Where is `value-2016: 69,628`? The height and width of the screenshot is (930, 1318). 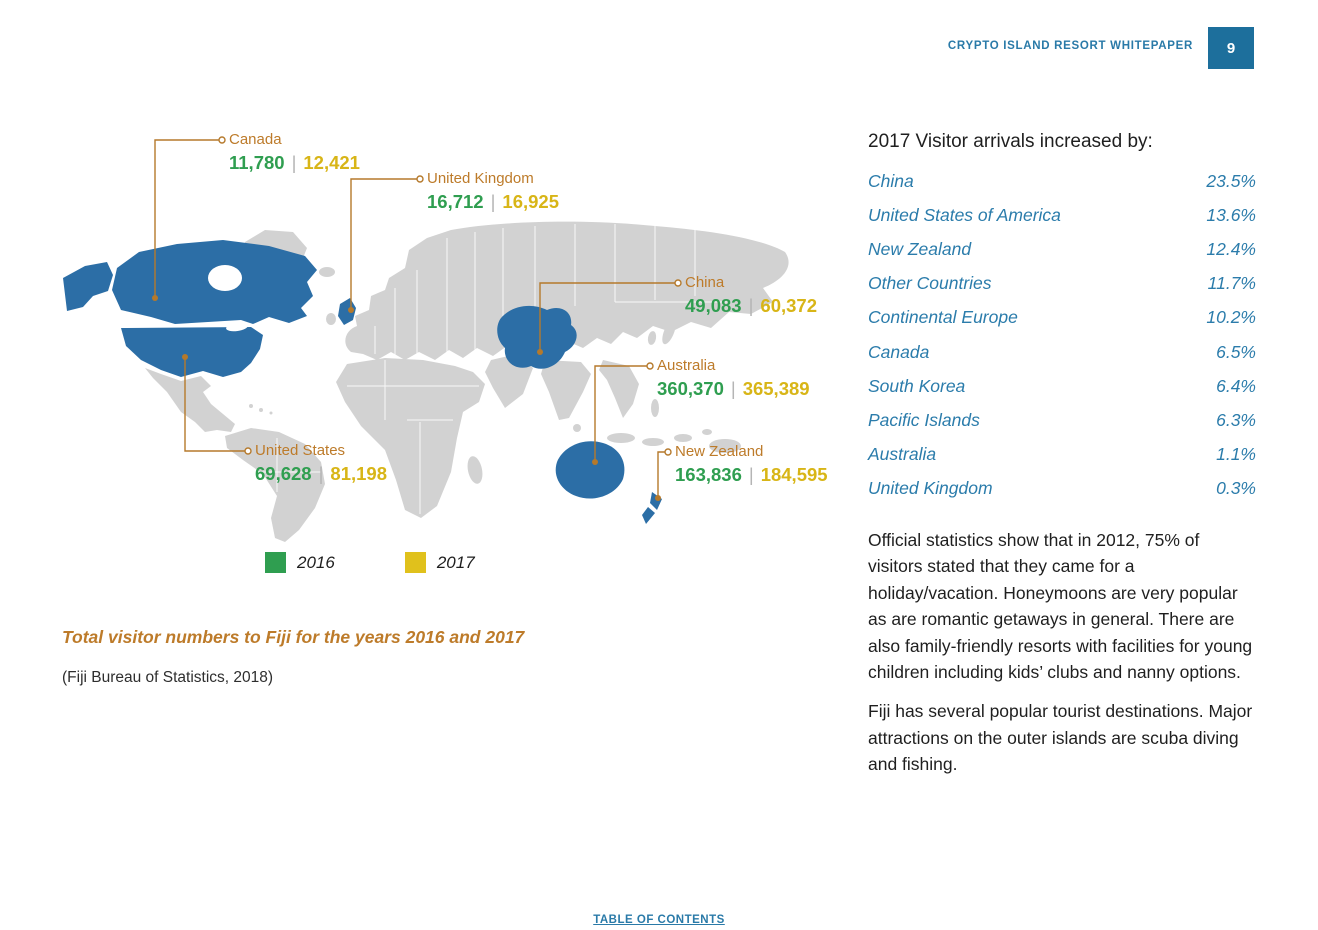 value-2016: 69,628 is located at coordinates (283, 473).